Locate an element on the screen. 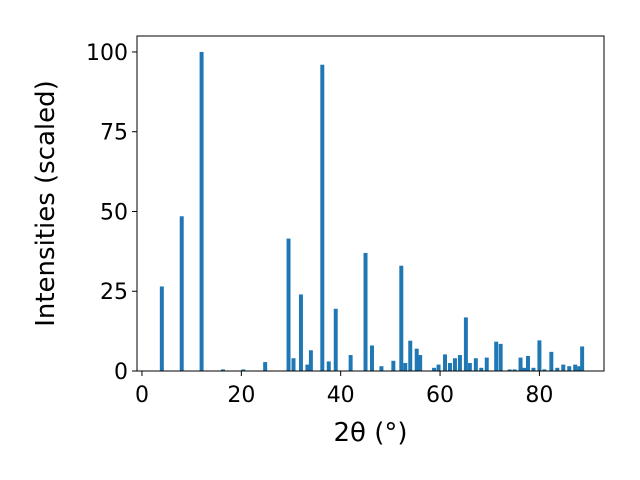  y-tick-label: 100 is located at coordinates (107, 53).